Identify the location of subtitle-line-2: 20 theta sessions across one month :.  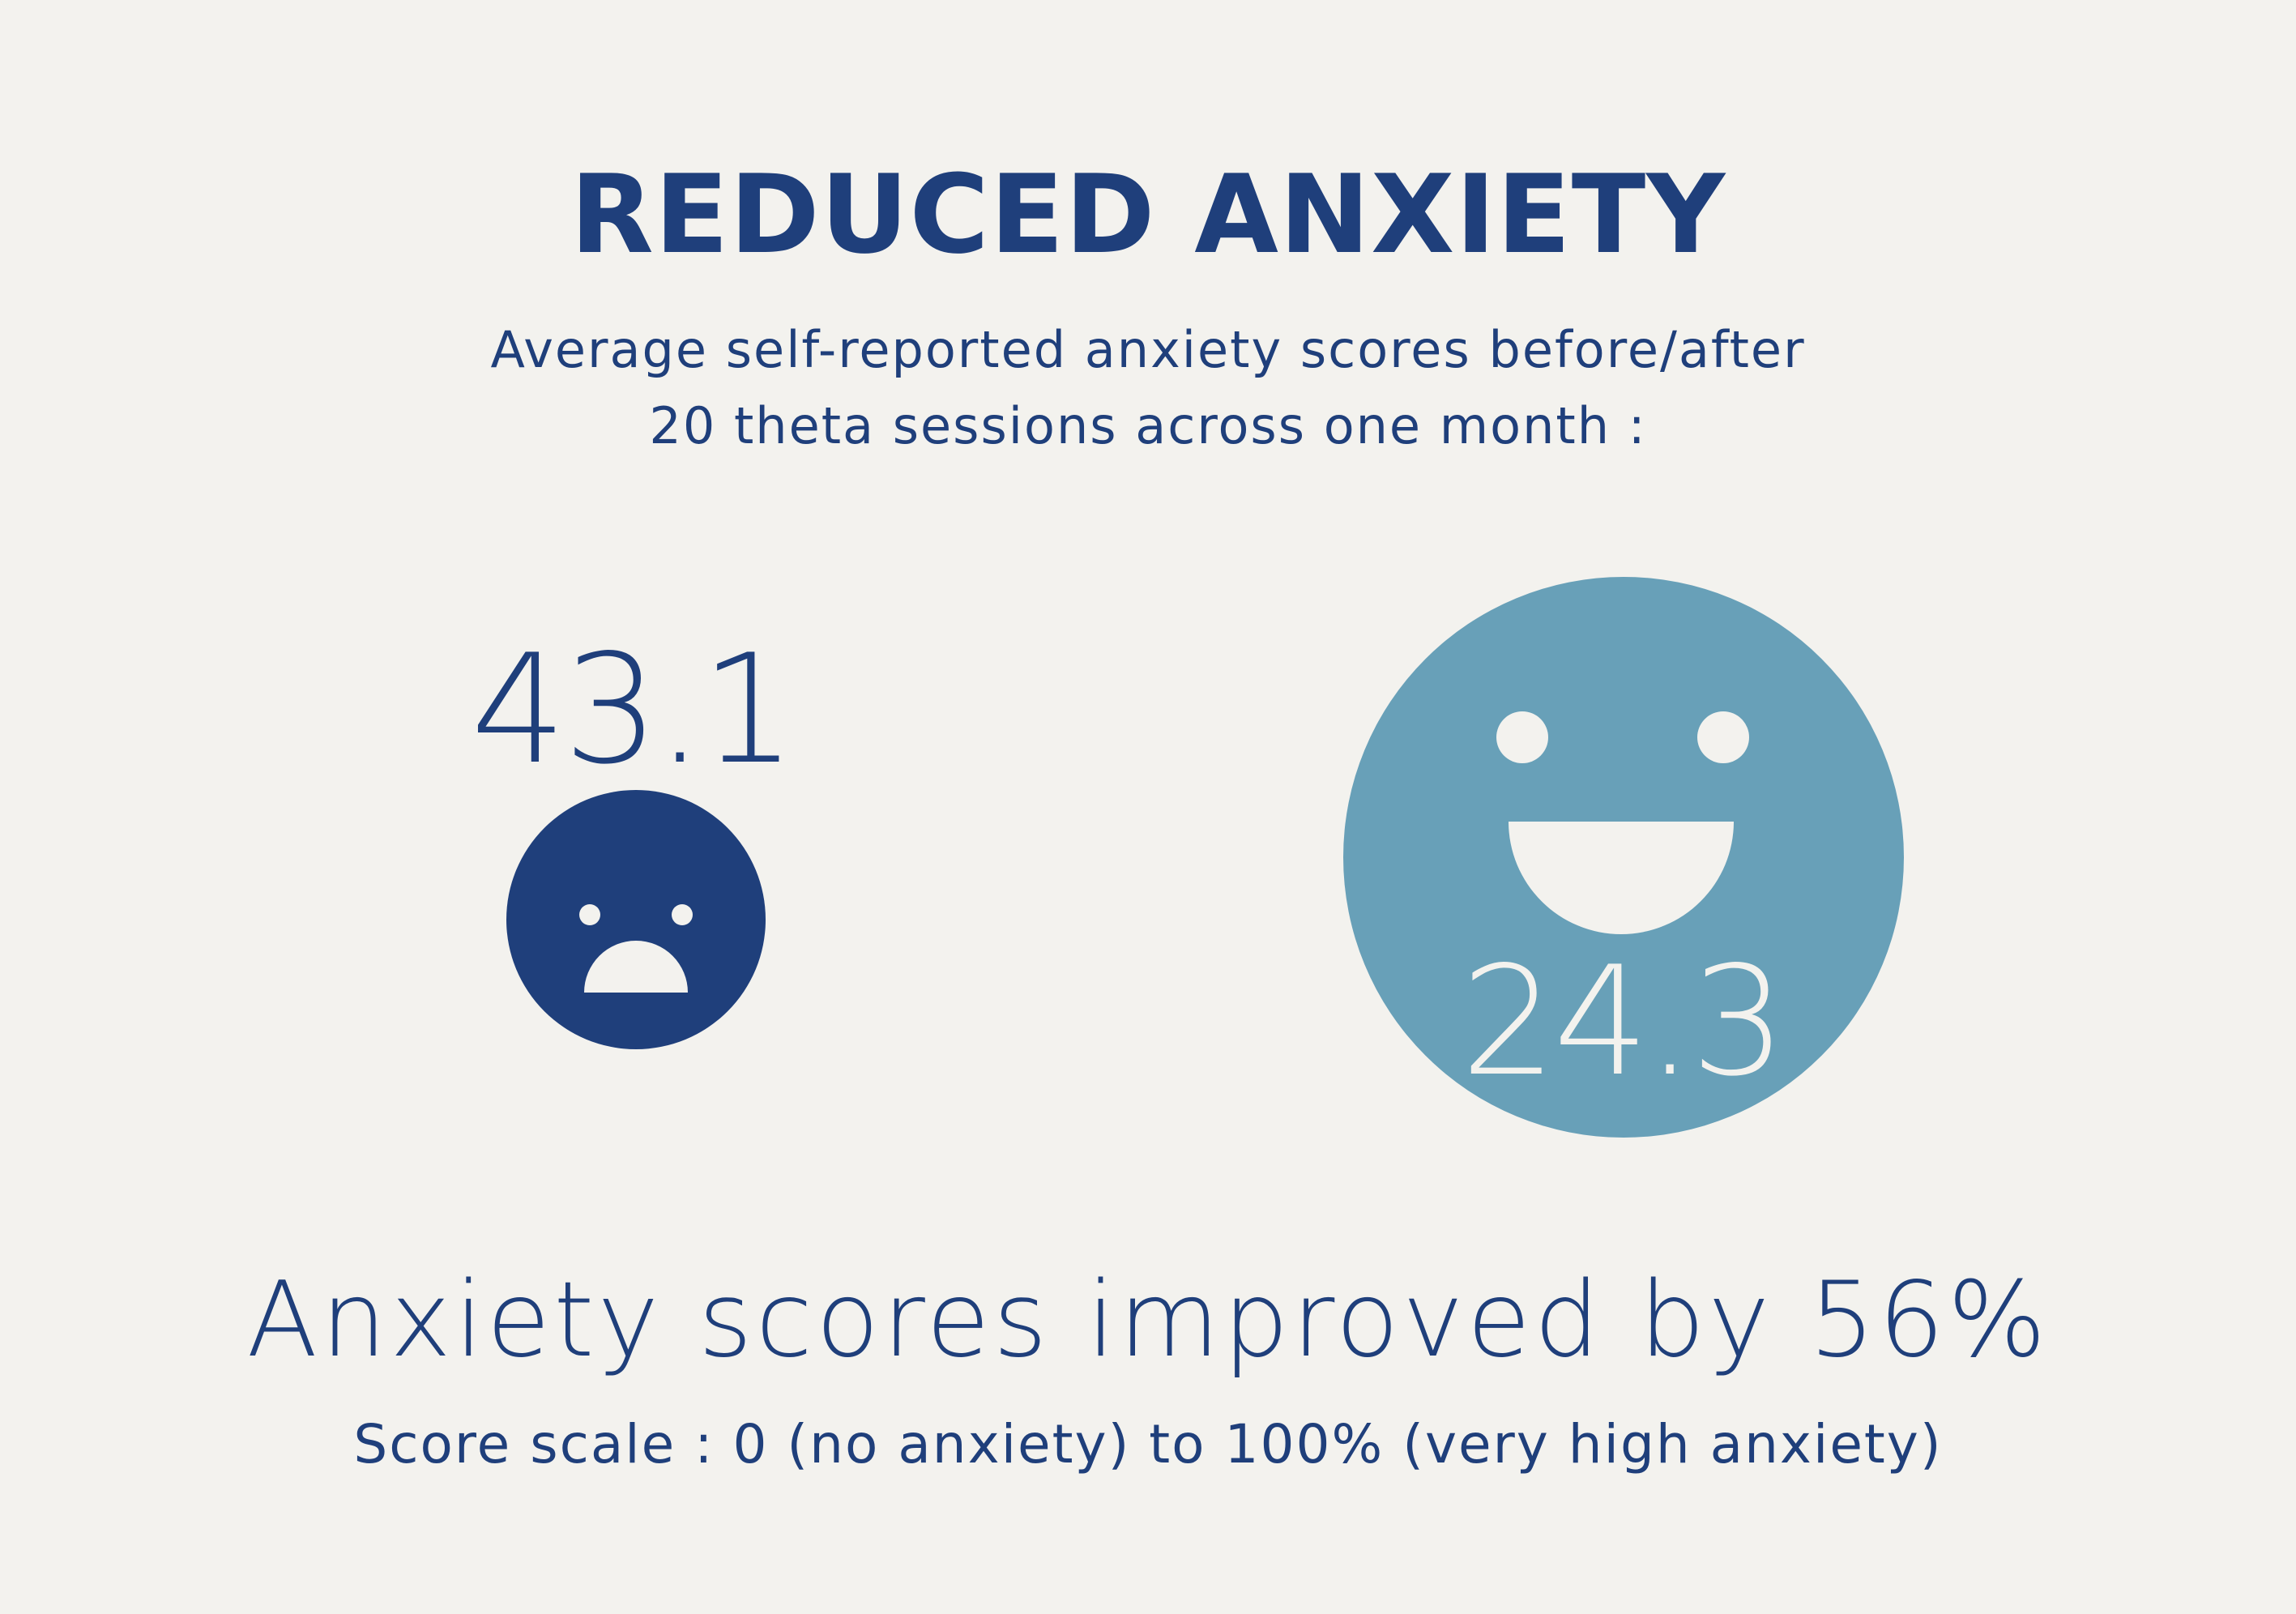
(1148, 425).